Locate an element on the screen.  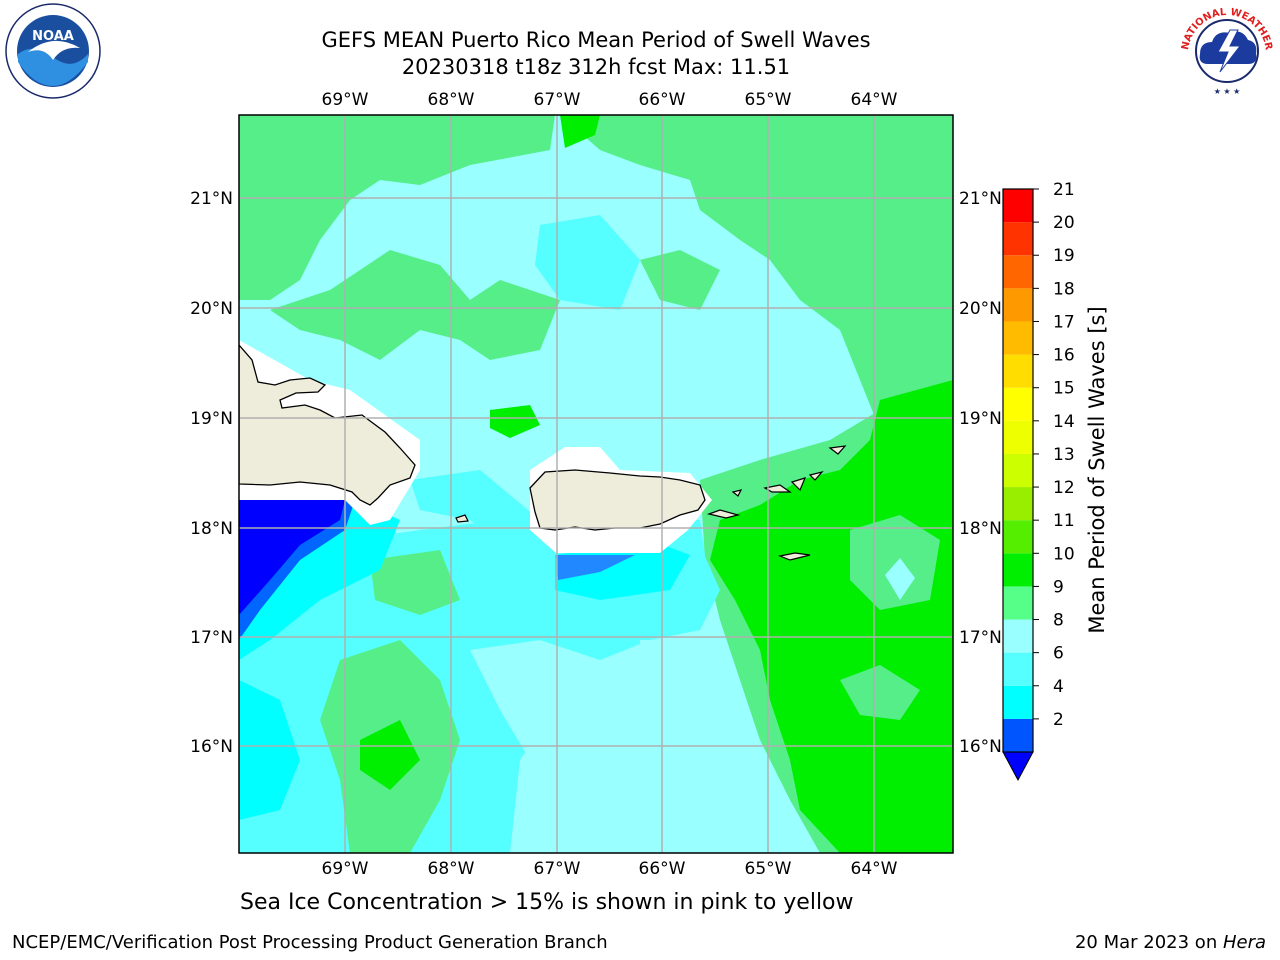
lon-tick-bottom: 69°W is located at coordinates (345, 869).